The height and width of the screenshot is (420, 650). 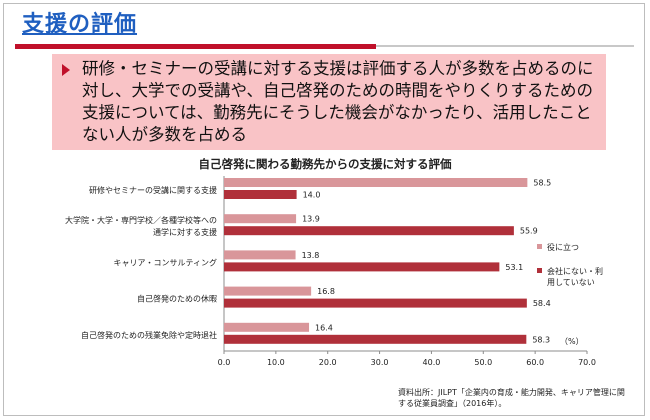 What do you see at coordinates (165, 262) in the screenshot?
I see `category-label: キャリア・コンサルティング` at bounding box center [165, 262].